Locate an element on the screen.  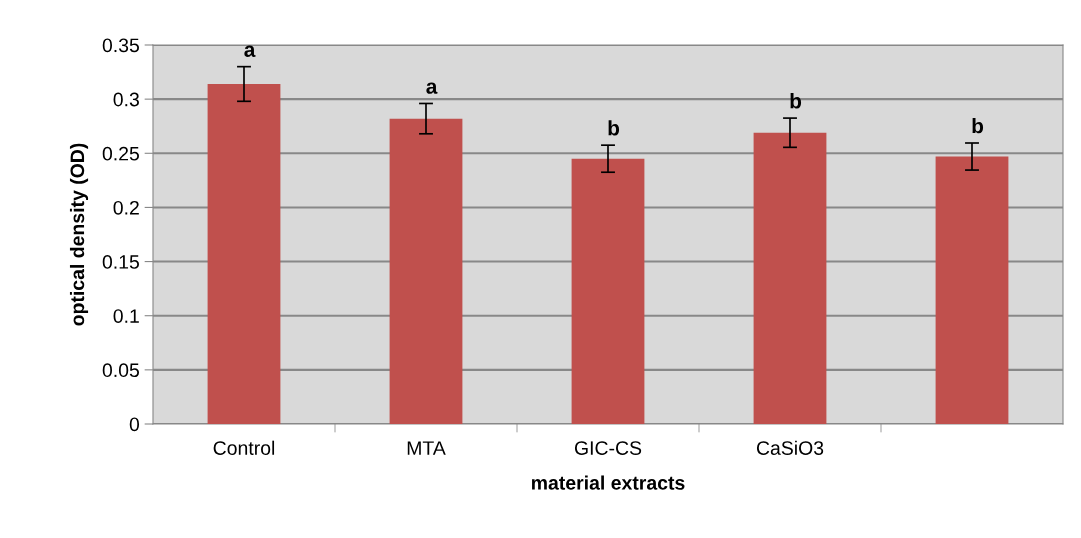
y-tick-label: 0.35 is located at coordinates (120, 45).